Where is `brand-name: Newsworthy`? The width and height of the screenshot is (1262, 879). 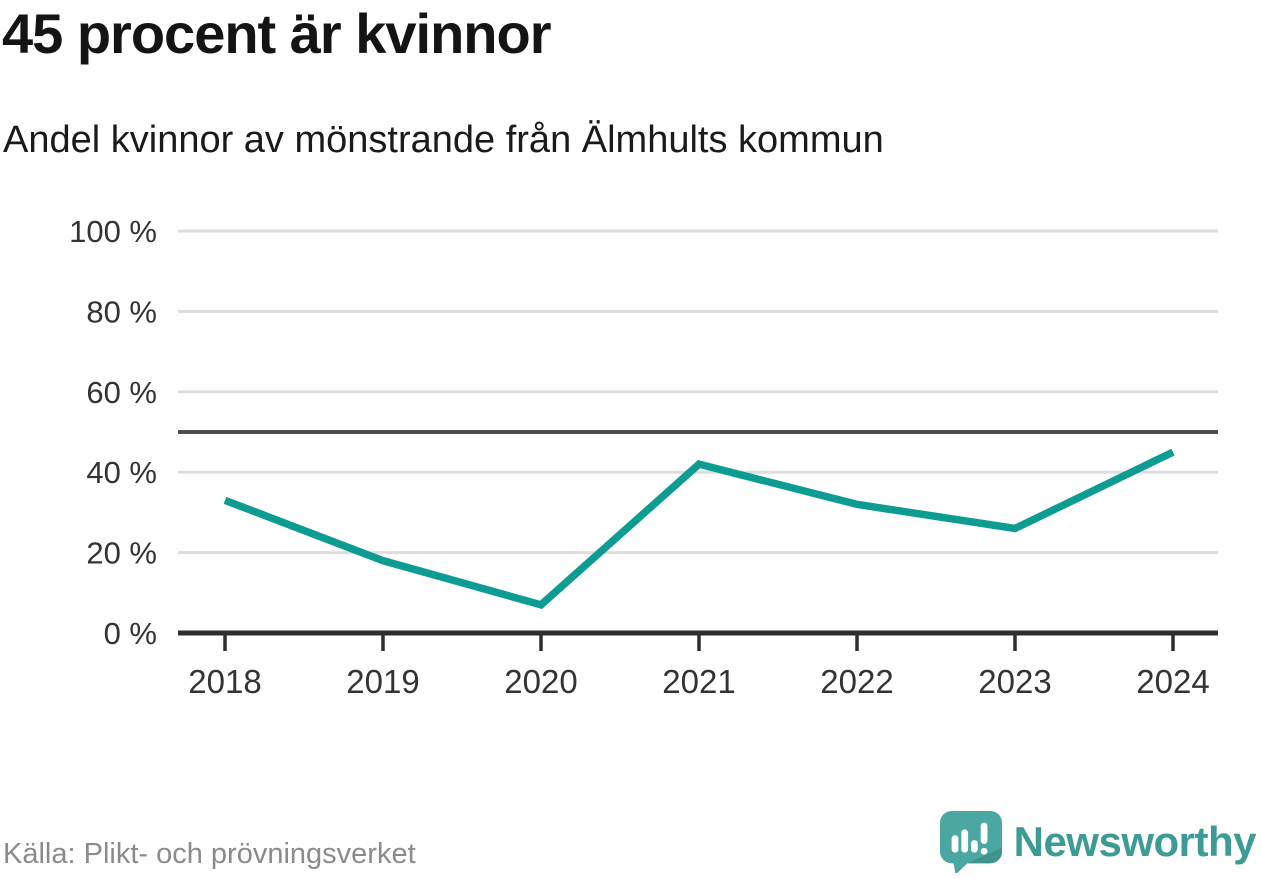 brand-name: Newsworthy is located at coordinates (1135, 841).